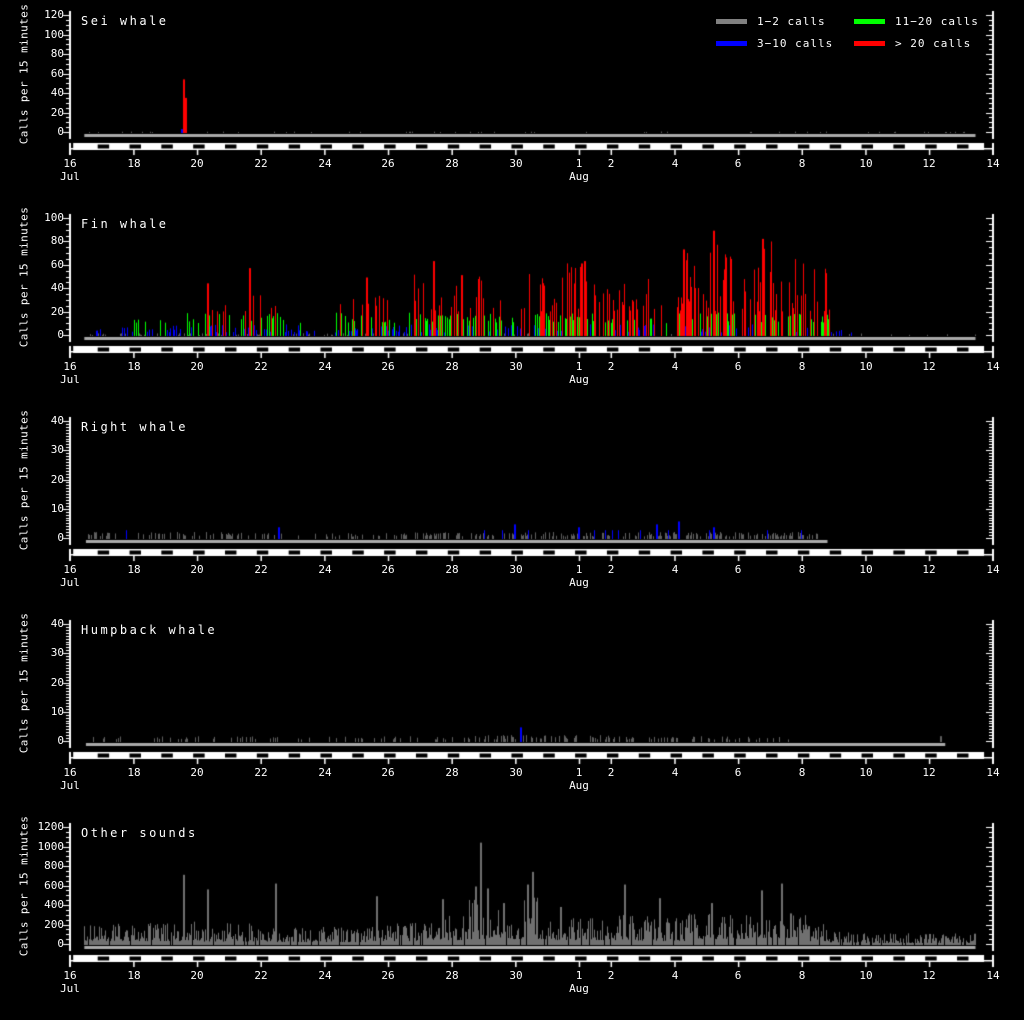  Describe the element at coordinates (60, 537) in the screenshot. I see `y-tick-label: 0` at that location.